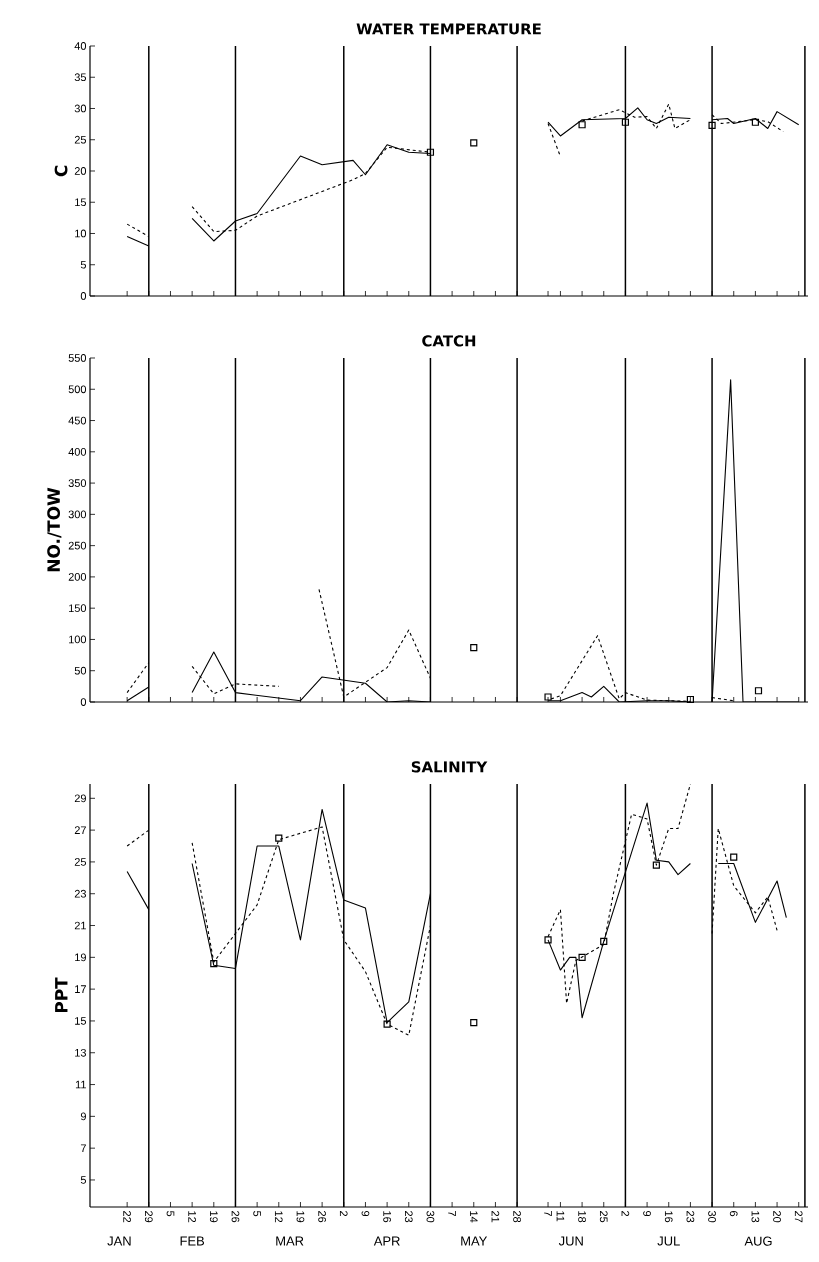 Image resolution: width=819 pixels, height=1262 pixels. Describe the element at coordinates (495, 1217) in the screenshot. I see `x-tick-label: 21` at that location.